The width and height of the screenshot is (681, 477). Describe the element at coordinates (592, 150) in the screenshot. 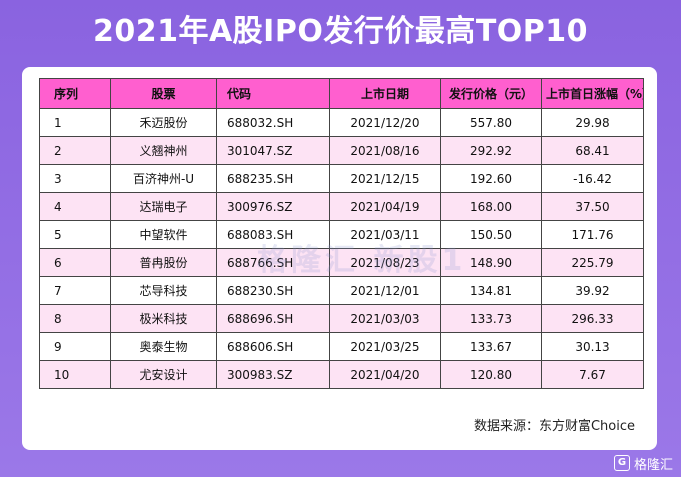

I see `cell-first-day-change: 68.41` at that location.